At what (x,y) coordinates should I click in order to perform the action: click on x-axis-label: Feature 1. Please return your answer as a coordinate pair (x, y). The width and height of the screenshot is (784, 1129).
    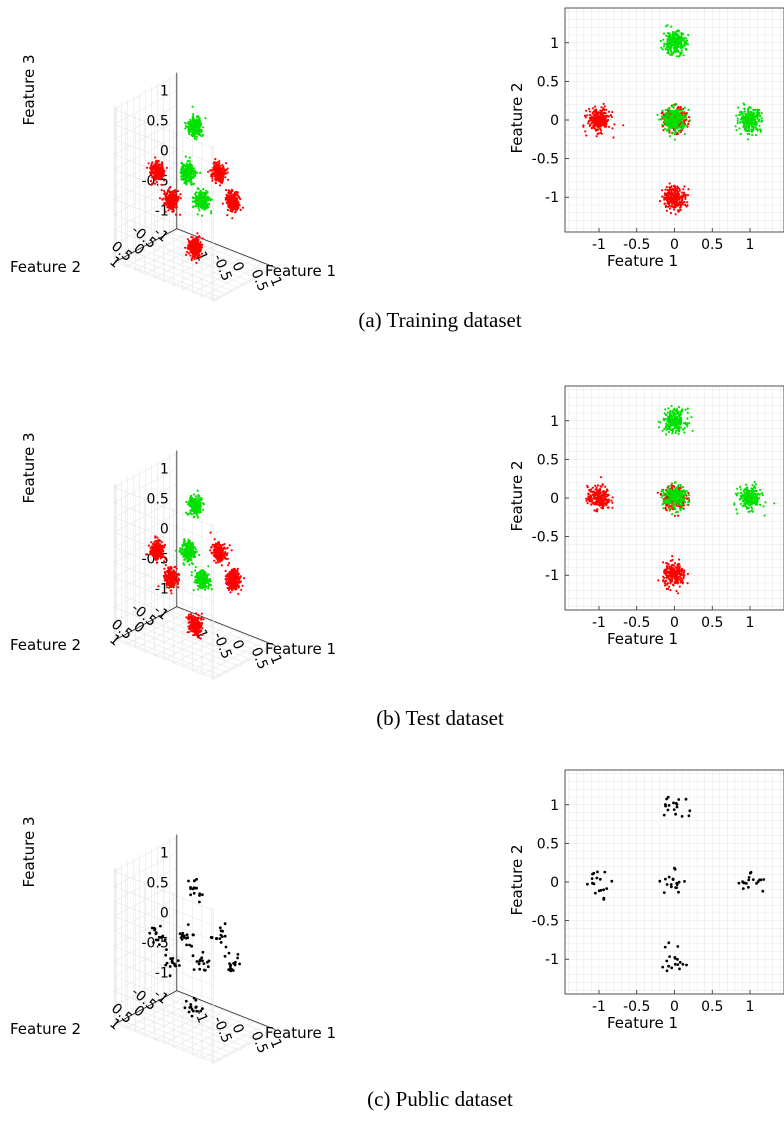
    Looking at the image, I should click on (300, 649).